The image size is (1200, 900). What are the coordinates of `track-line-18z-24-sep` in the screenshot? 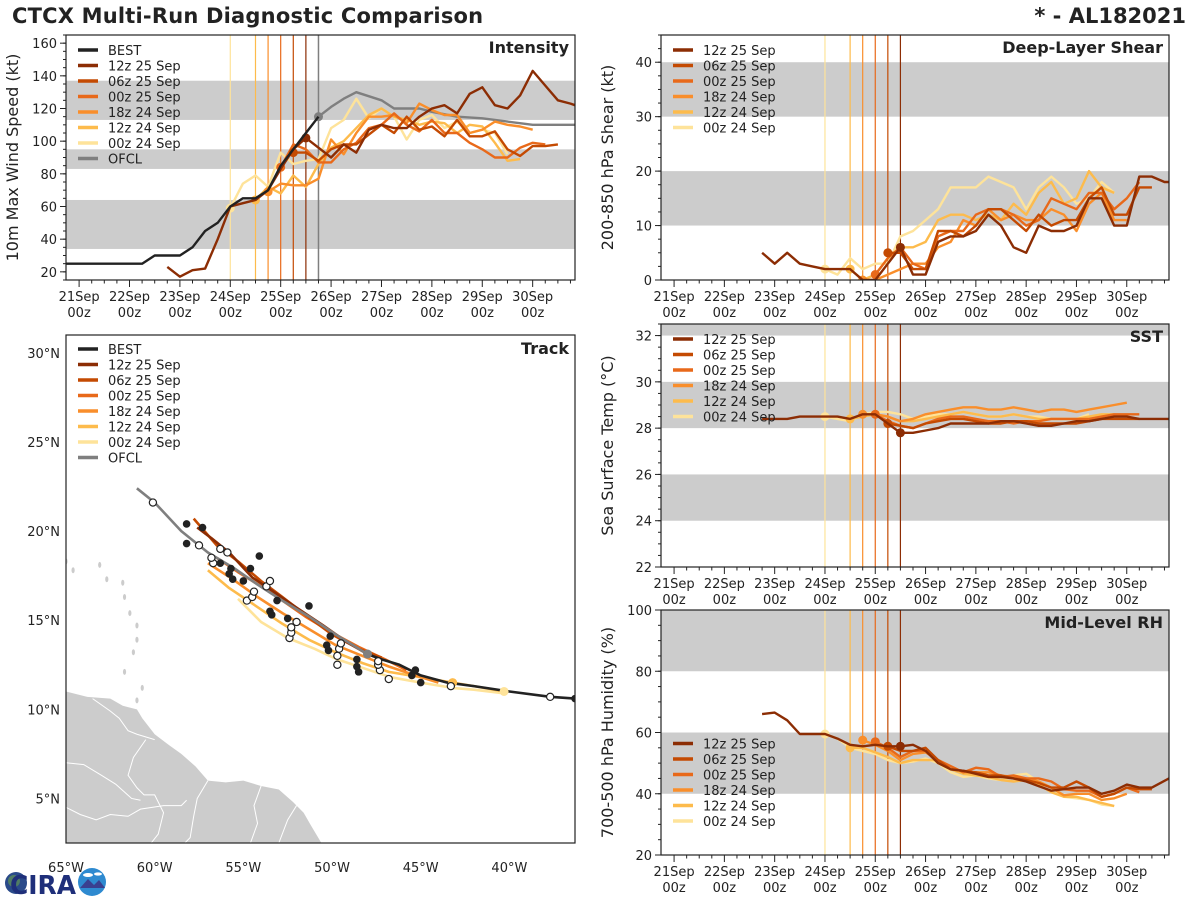 It's located at (323, 623).